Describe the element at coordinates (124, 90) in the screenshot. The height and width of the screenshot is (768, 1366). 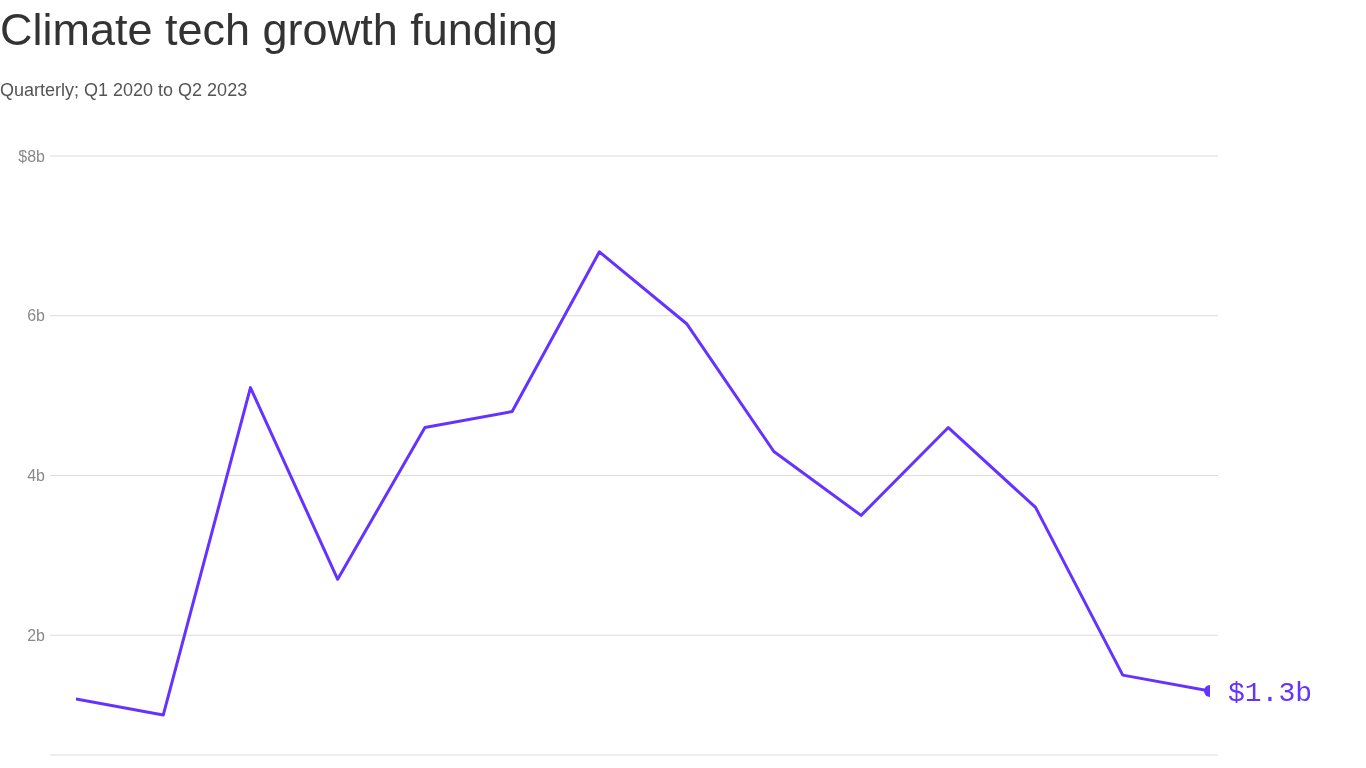
I see `chart-subtitle: Quarterly; Q1 2020 to Q2 2023` at that location.